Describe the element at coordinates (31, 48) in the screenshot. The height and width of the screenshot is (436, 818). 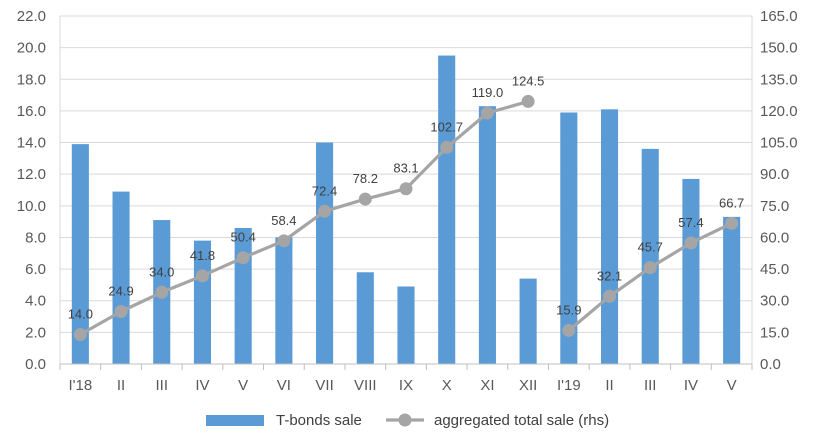
I see `y-left-tick-label: 20.0` at that location.